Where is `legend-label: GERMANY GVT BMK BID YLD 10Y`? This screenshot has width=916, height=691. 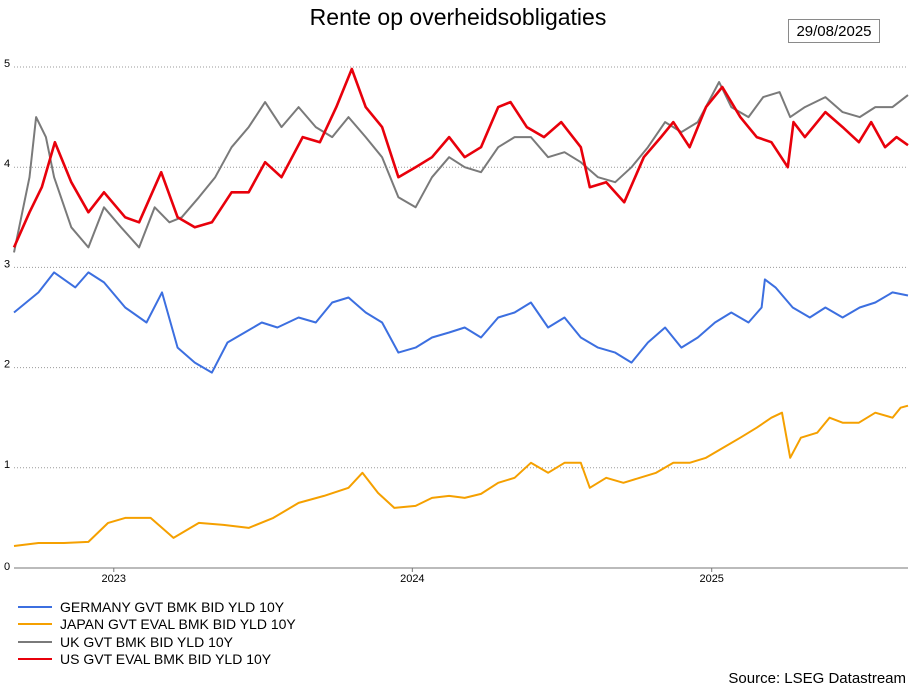
legend-label: GERMANY GVT BMK BID YLD 10Y is located at coordinates (172, 606).